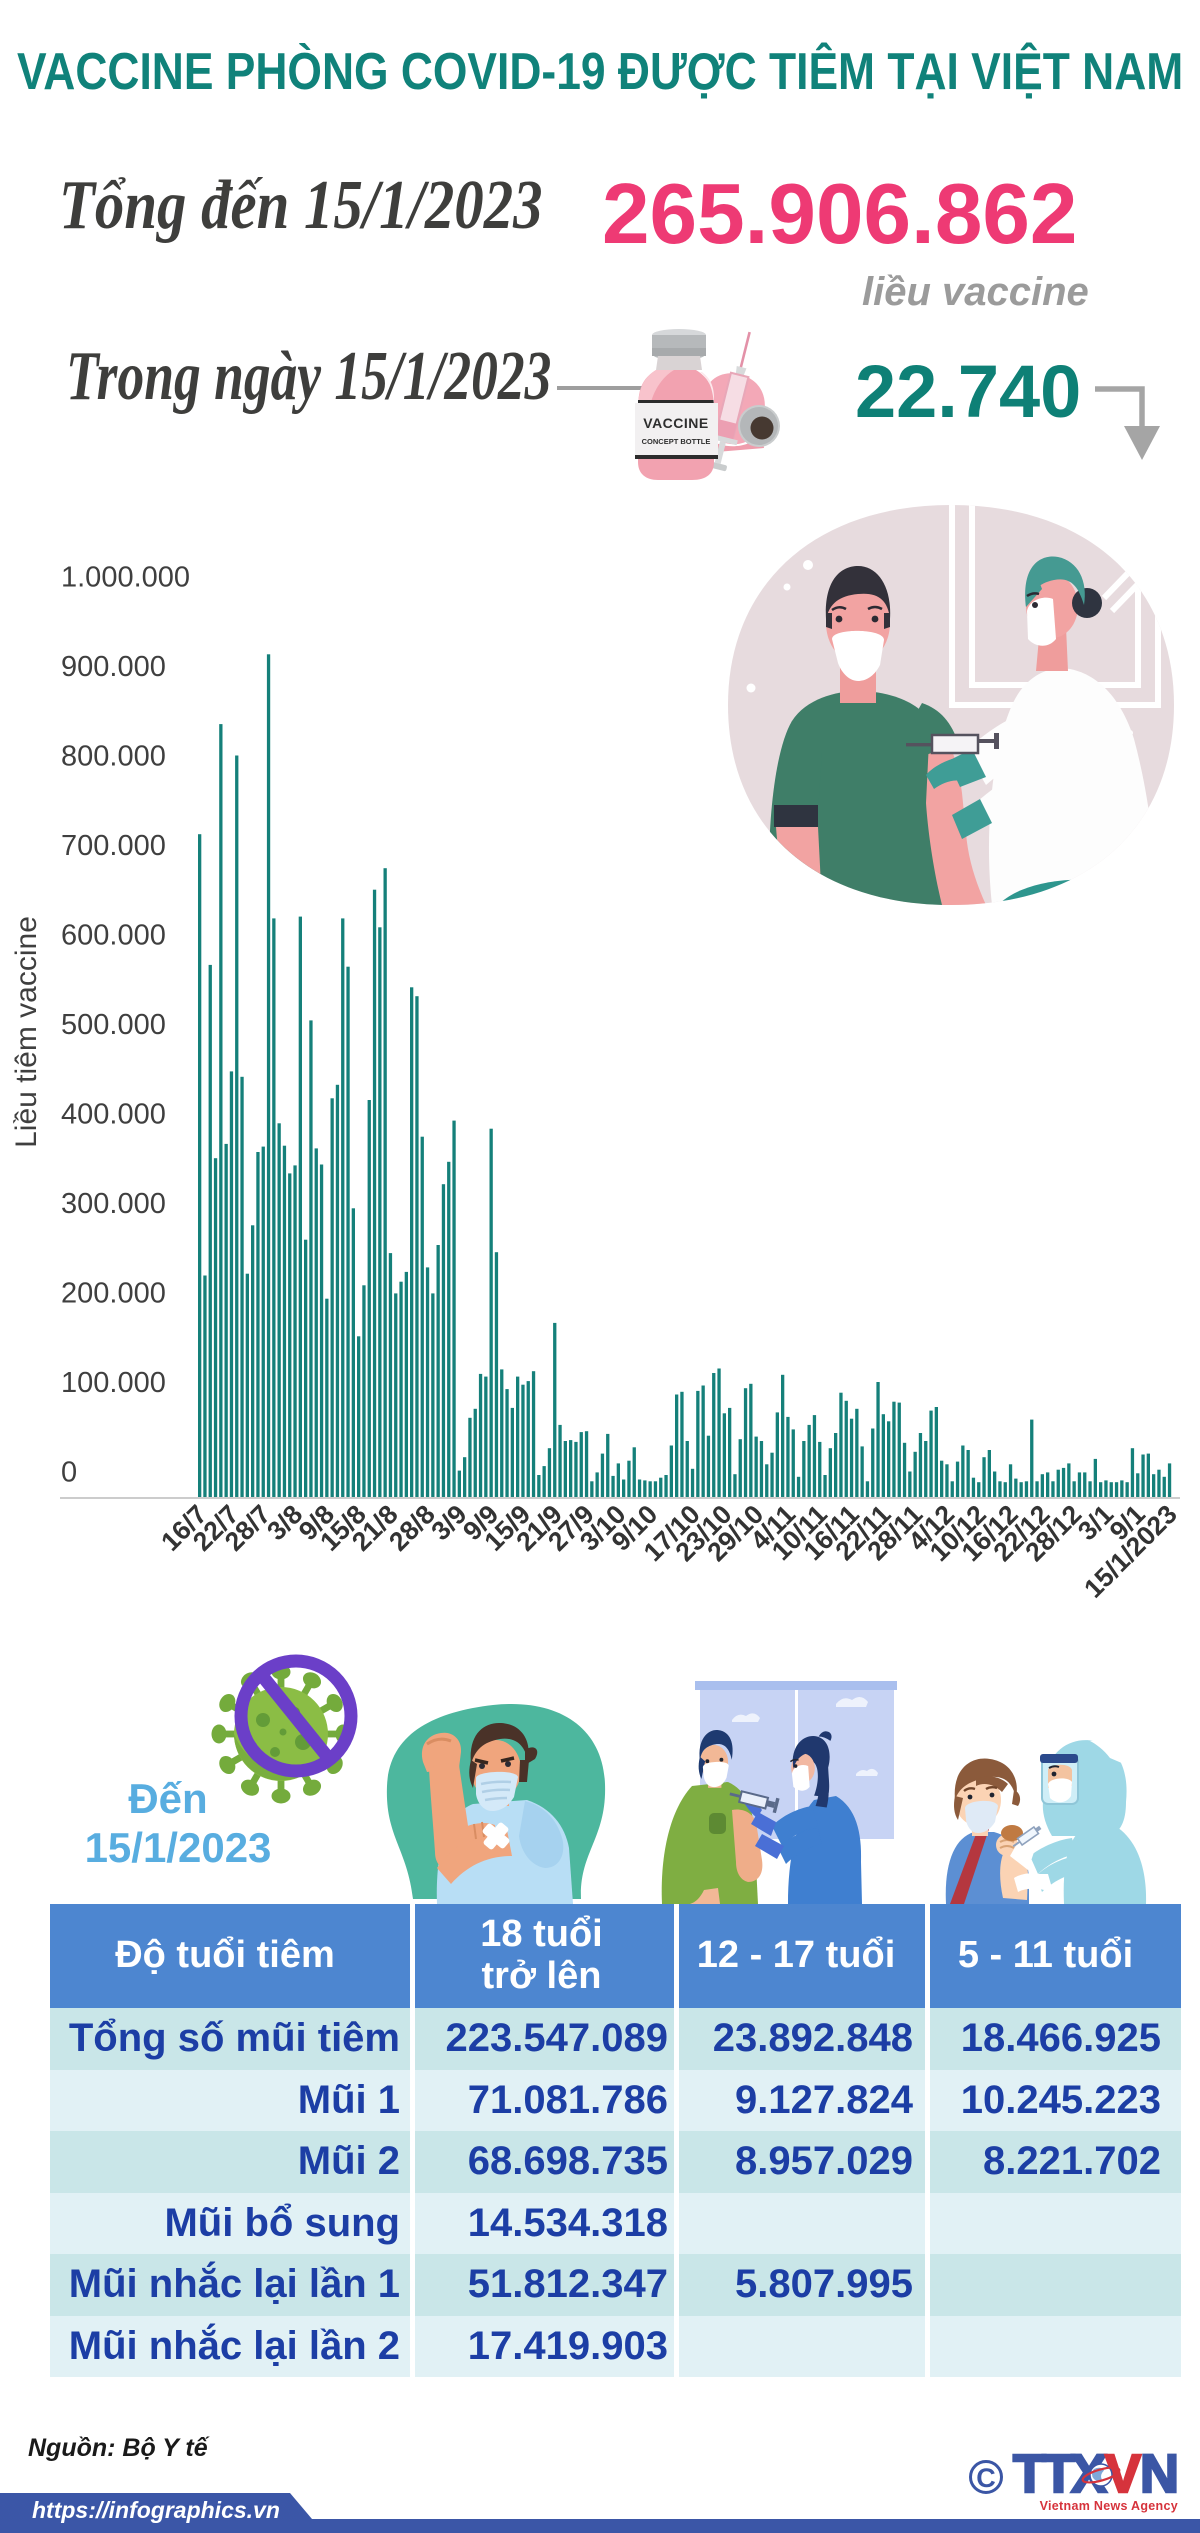 Image resolution: width=1200 pixels, height=2533 pixels. Describe the element at coordinates (676, 441) in the screenshot. I see `svg-text: CONCEPT BOTTLE` at that location.